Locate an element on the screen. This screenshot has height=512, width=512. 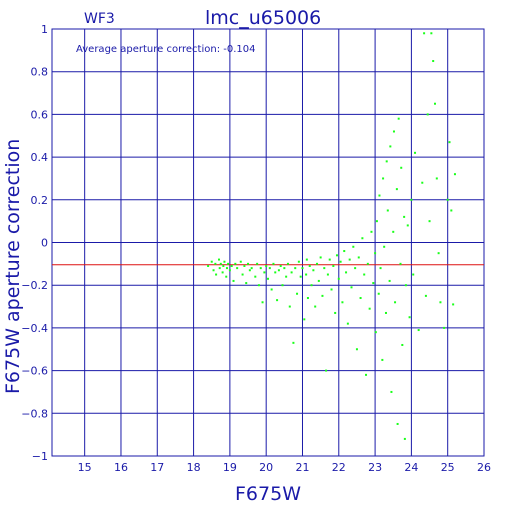
y-tick-label: 0.2 is located at coordinates (40, 200).